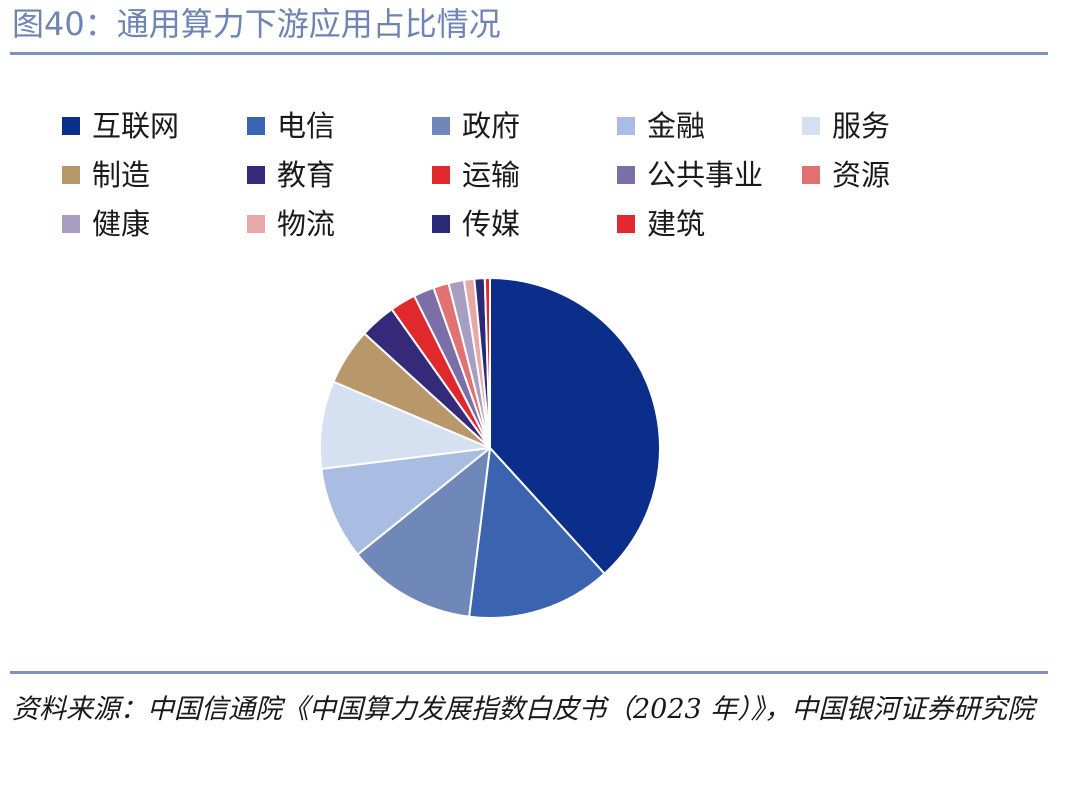  I want to click on legend-label: 制造, so click(121, 175).